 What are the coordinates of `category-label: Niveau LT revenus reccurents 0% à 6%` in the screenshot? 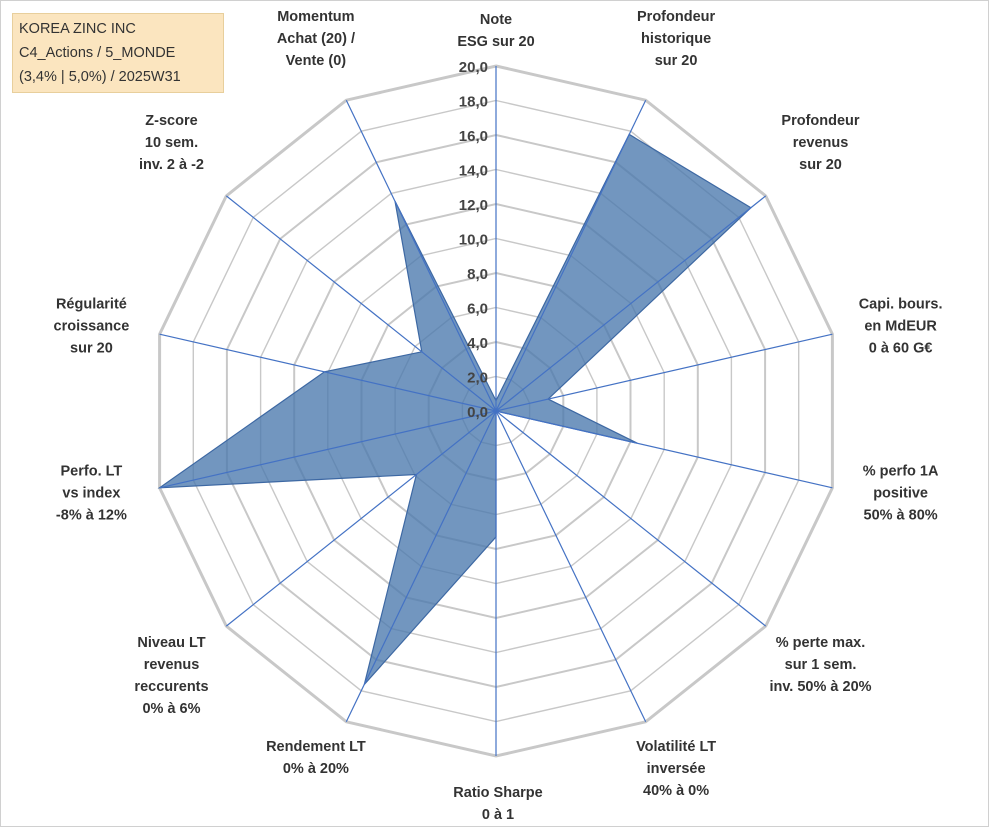 It's located at (171, 676).